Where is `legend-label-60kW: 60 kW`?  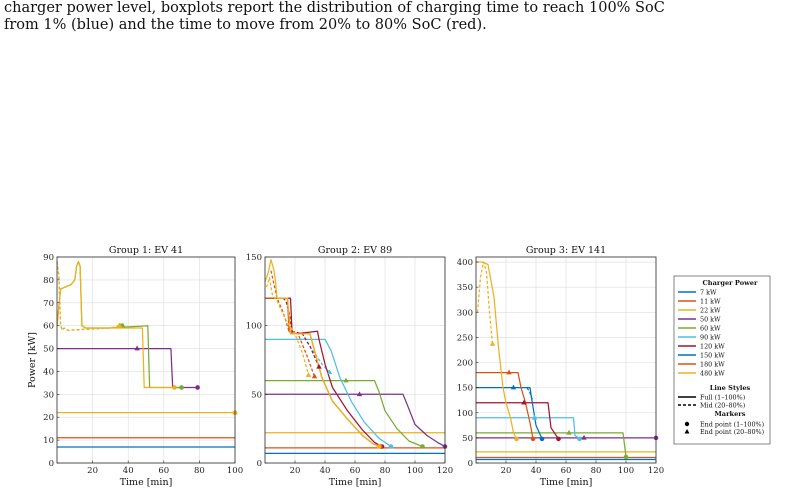
legend-label-60kW: 60 kW is located at coordinates (710, 328).